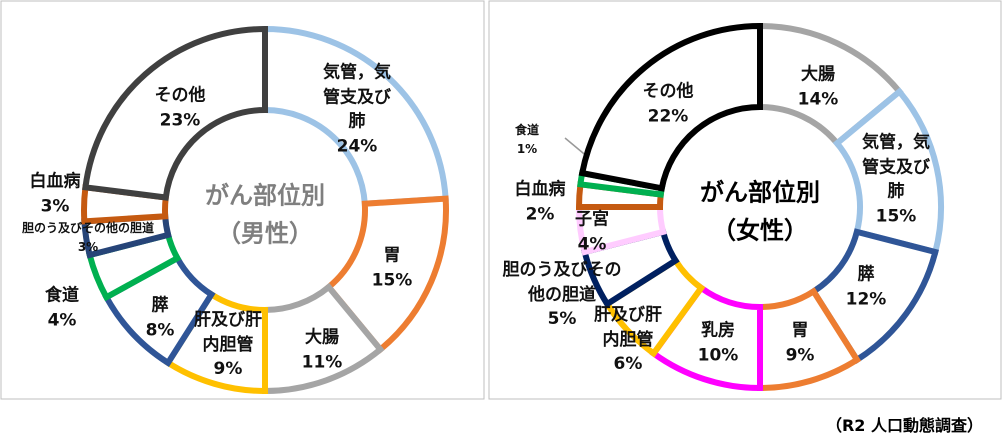 Image resolution: width=1003 pixels, height=441 pixels. I want to click on data-label: 白血病 3%, so click(55, 193).